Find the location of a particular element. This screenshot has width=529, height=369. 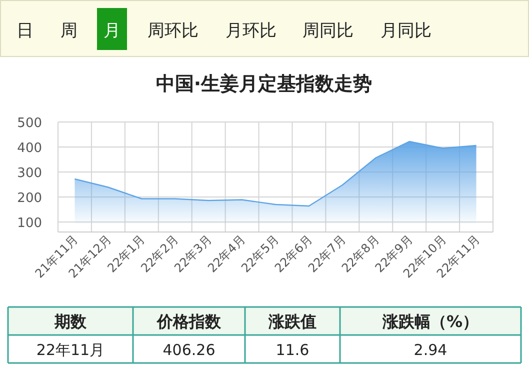

text: 月同比 is located at coordinates (406, 31).